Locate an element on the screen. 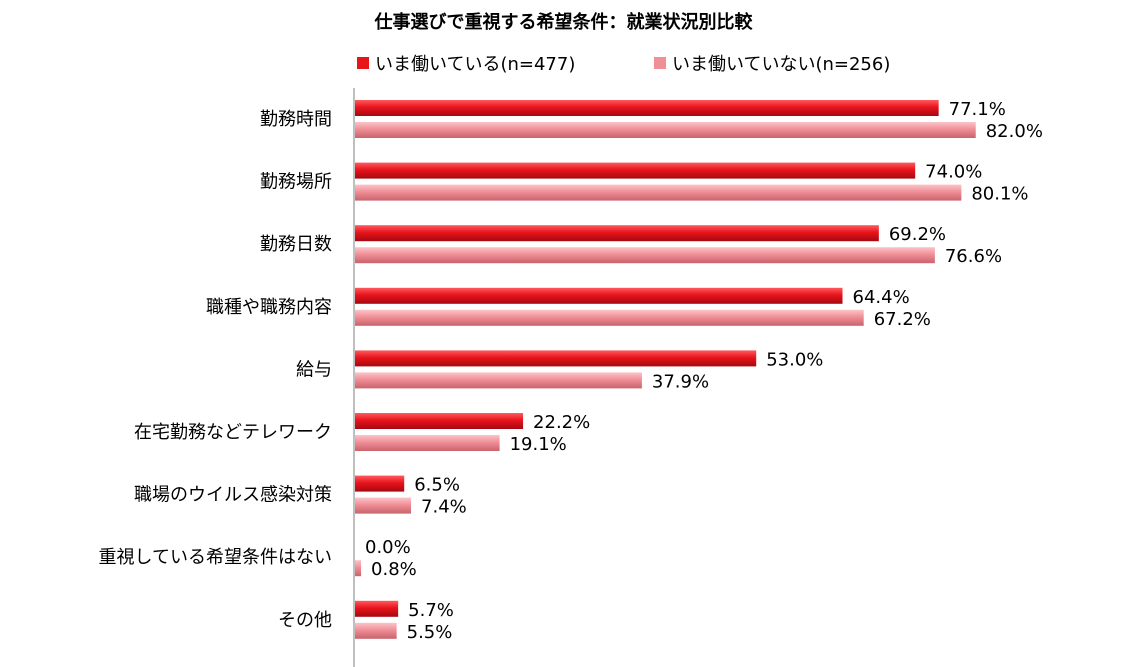 The height and width of the screenshot is (667, 1127). legend-item-working: いま働いている(n=477) is located at coordinates (466, 63).